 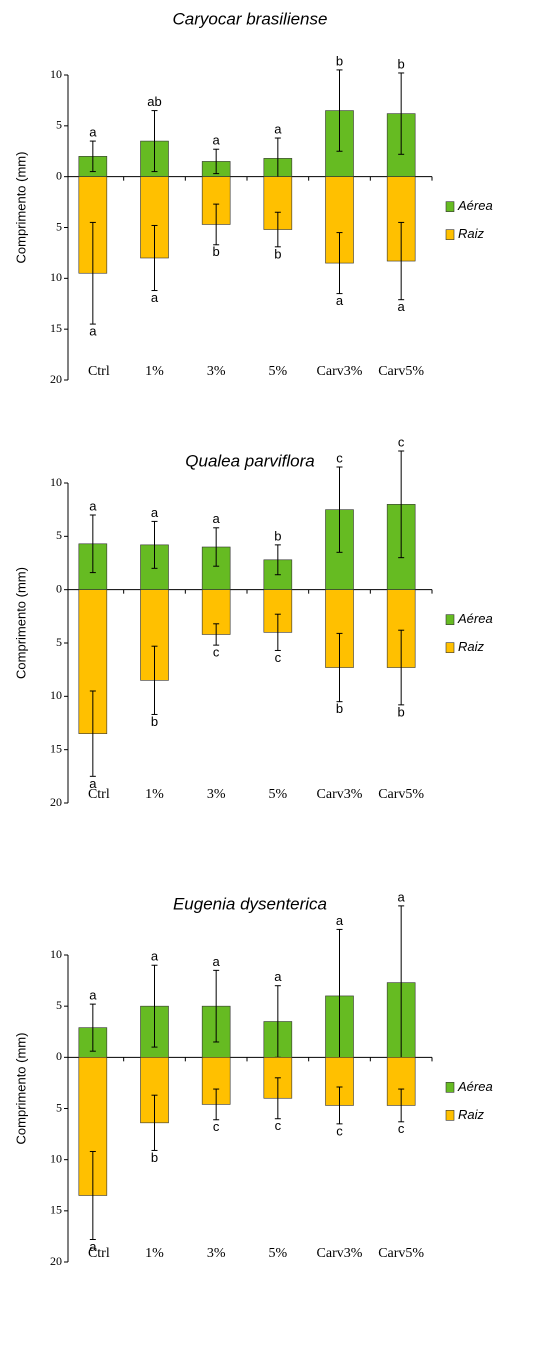 I want to click on significance-letter: ab, so click(x=154, y=101).